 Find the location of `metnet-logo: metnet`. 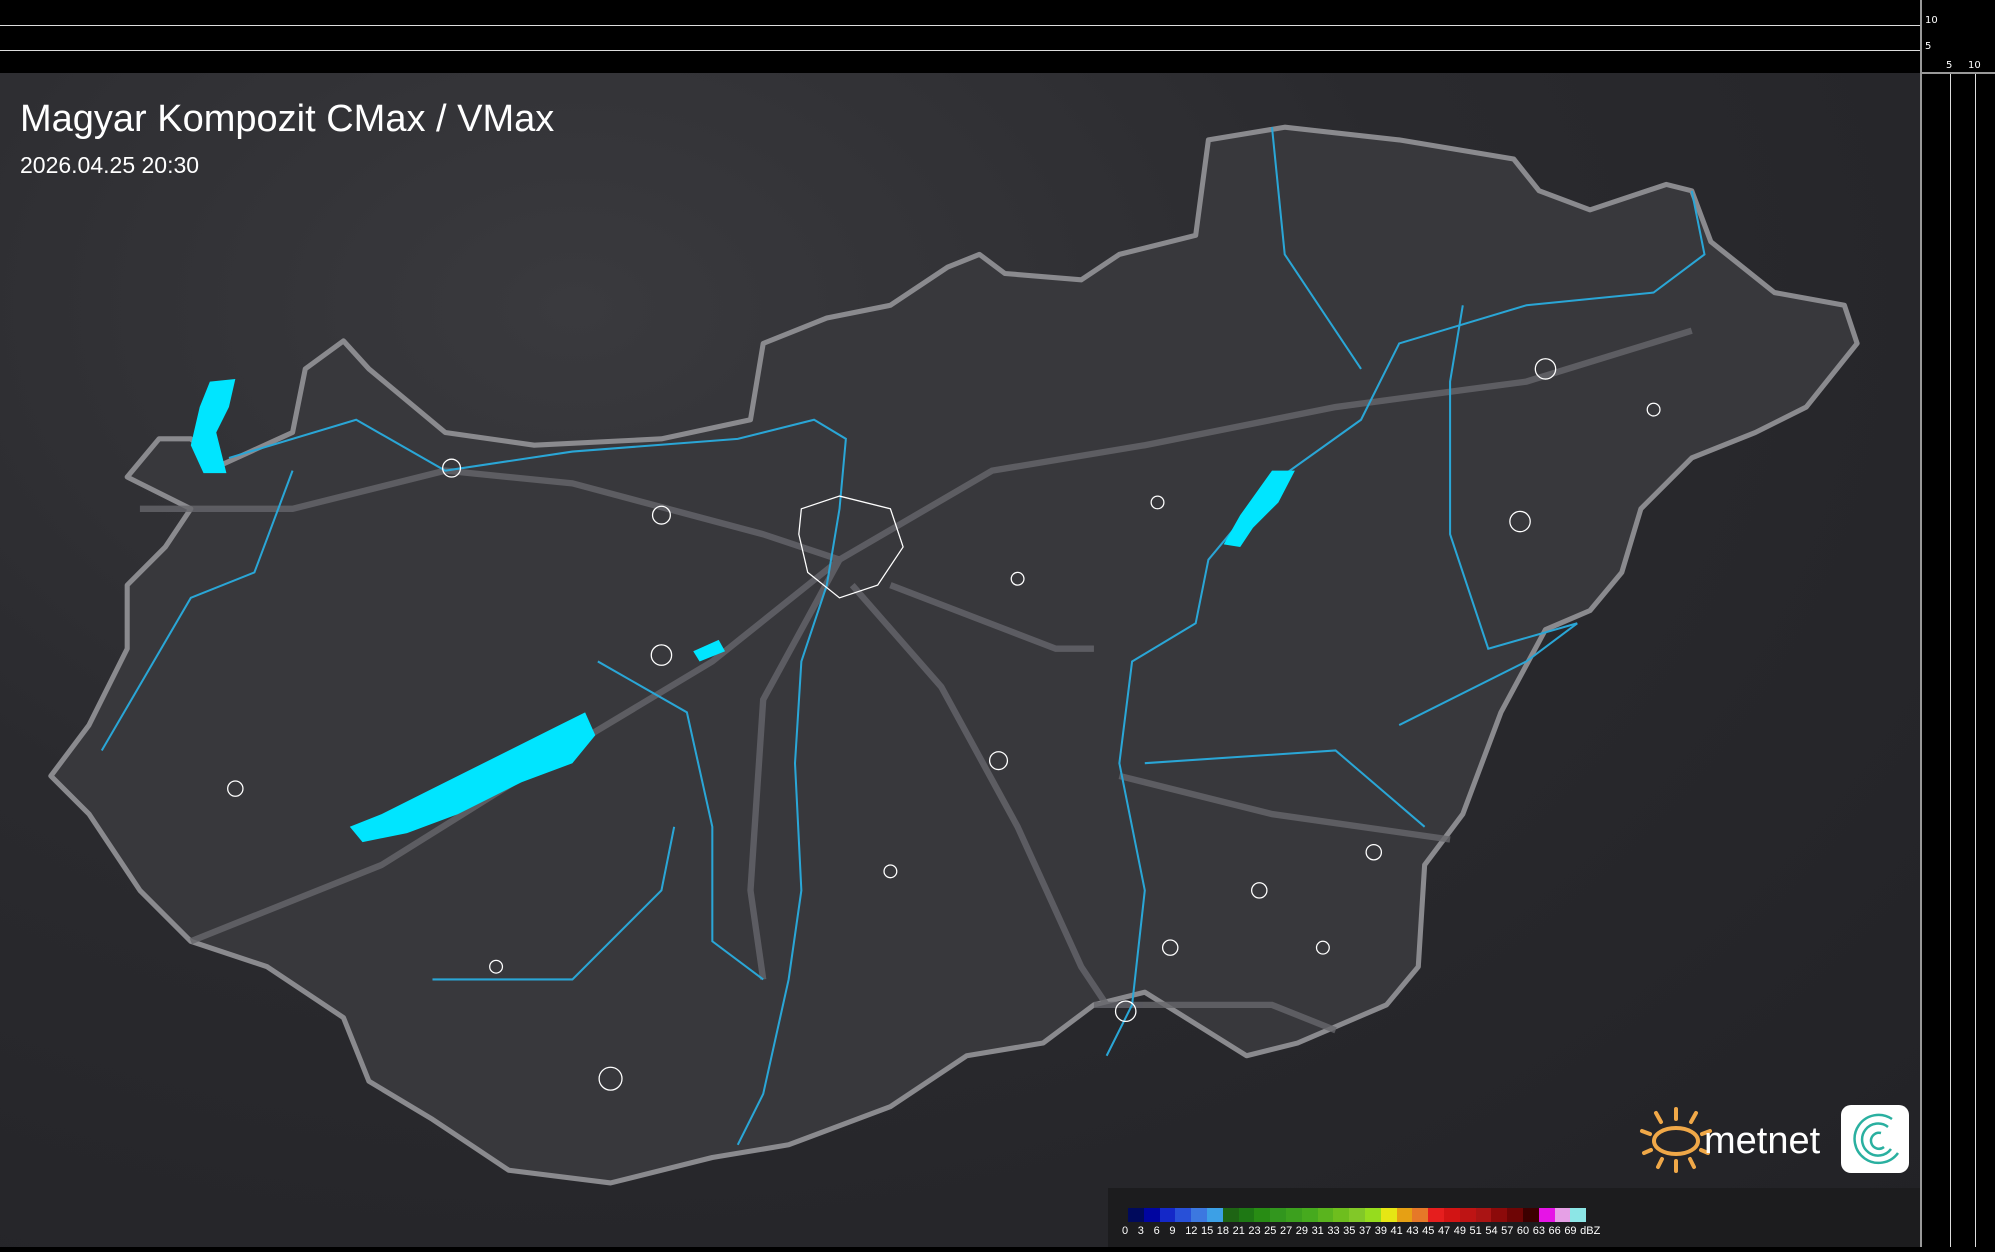

metnet-logo: metnet is located at coordinates (1776, 1141).